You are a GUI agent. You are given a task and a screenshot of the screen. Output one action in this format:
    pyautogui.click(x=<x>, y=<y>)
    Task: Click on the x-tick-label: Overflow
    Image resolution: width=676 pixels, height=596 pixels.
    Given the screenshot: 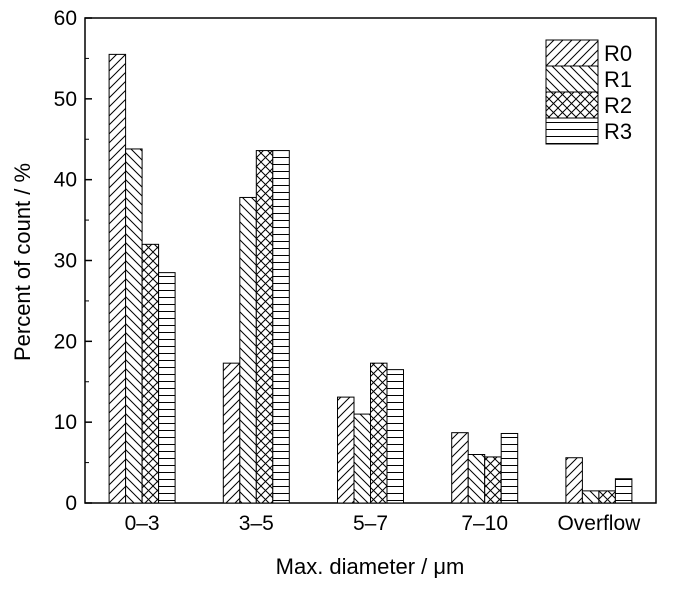 What is the action you would take?
    pyautogui.click(x=599, y=523)
    